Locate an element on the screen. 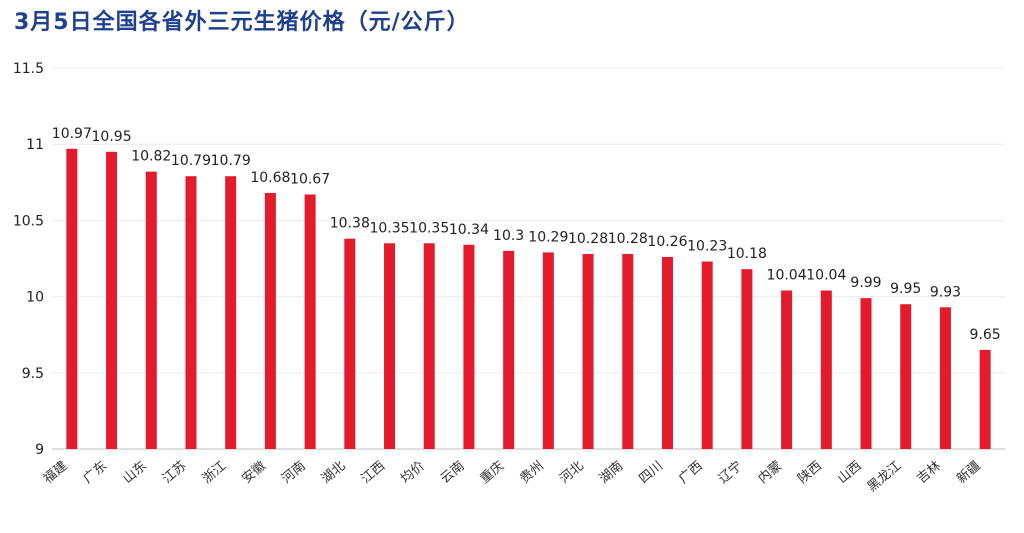 The width and height of the screenshot is (1024, 533). x-tick-label: 辽宁 is located at coordinates (730, 472).